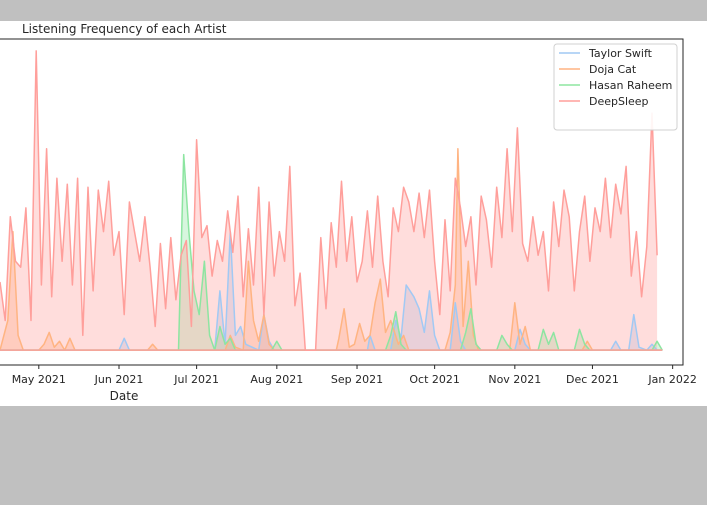 The height and width of the screenshot is (505, 707). I want to click on legend-box, so click(615, 87).